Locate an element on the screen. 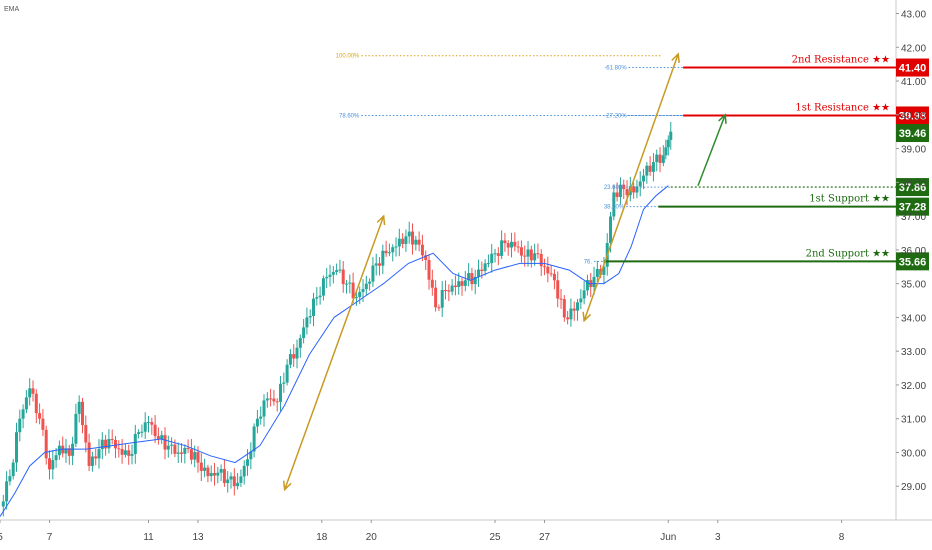  y-tick-label: 38.00 is located at coordinates (913, 183).